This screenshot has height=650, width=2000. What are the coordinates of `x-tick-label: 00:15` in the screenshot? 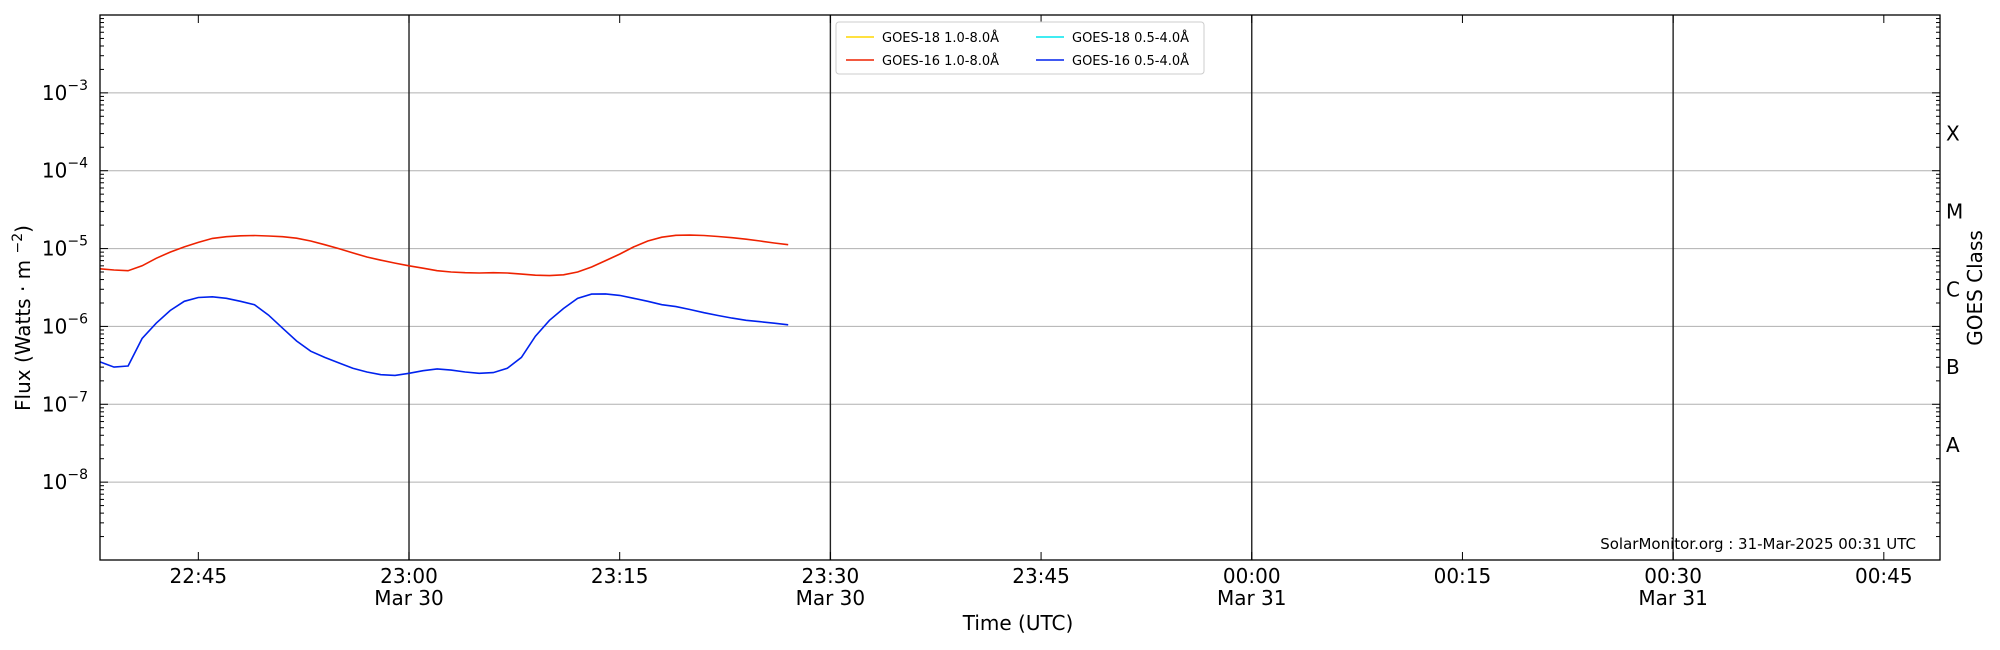 It's located at (1463, 576).